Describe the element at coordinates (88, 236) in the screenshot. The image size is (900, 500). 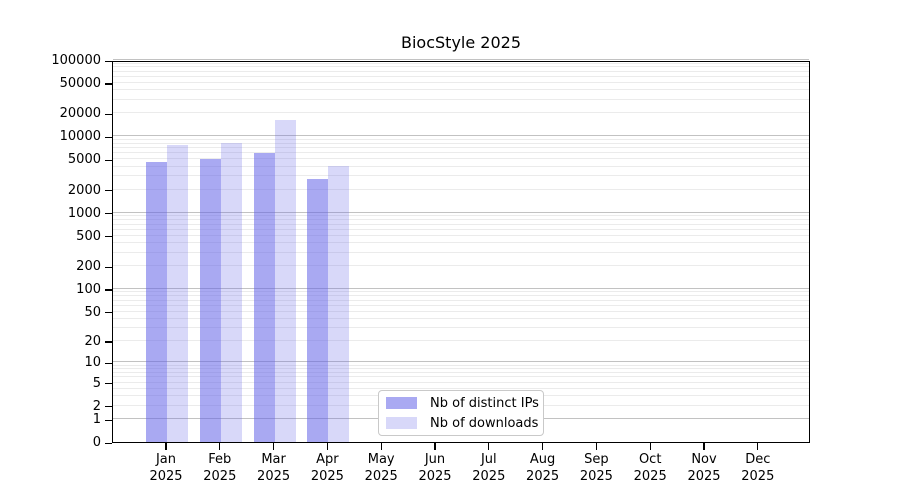
I see `y-tick-label: 500` at that location.